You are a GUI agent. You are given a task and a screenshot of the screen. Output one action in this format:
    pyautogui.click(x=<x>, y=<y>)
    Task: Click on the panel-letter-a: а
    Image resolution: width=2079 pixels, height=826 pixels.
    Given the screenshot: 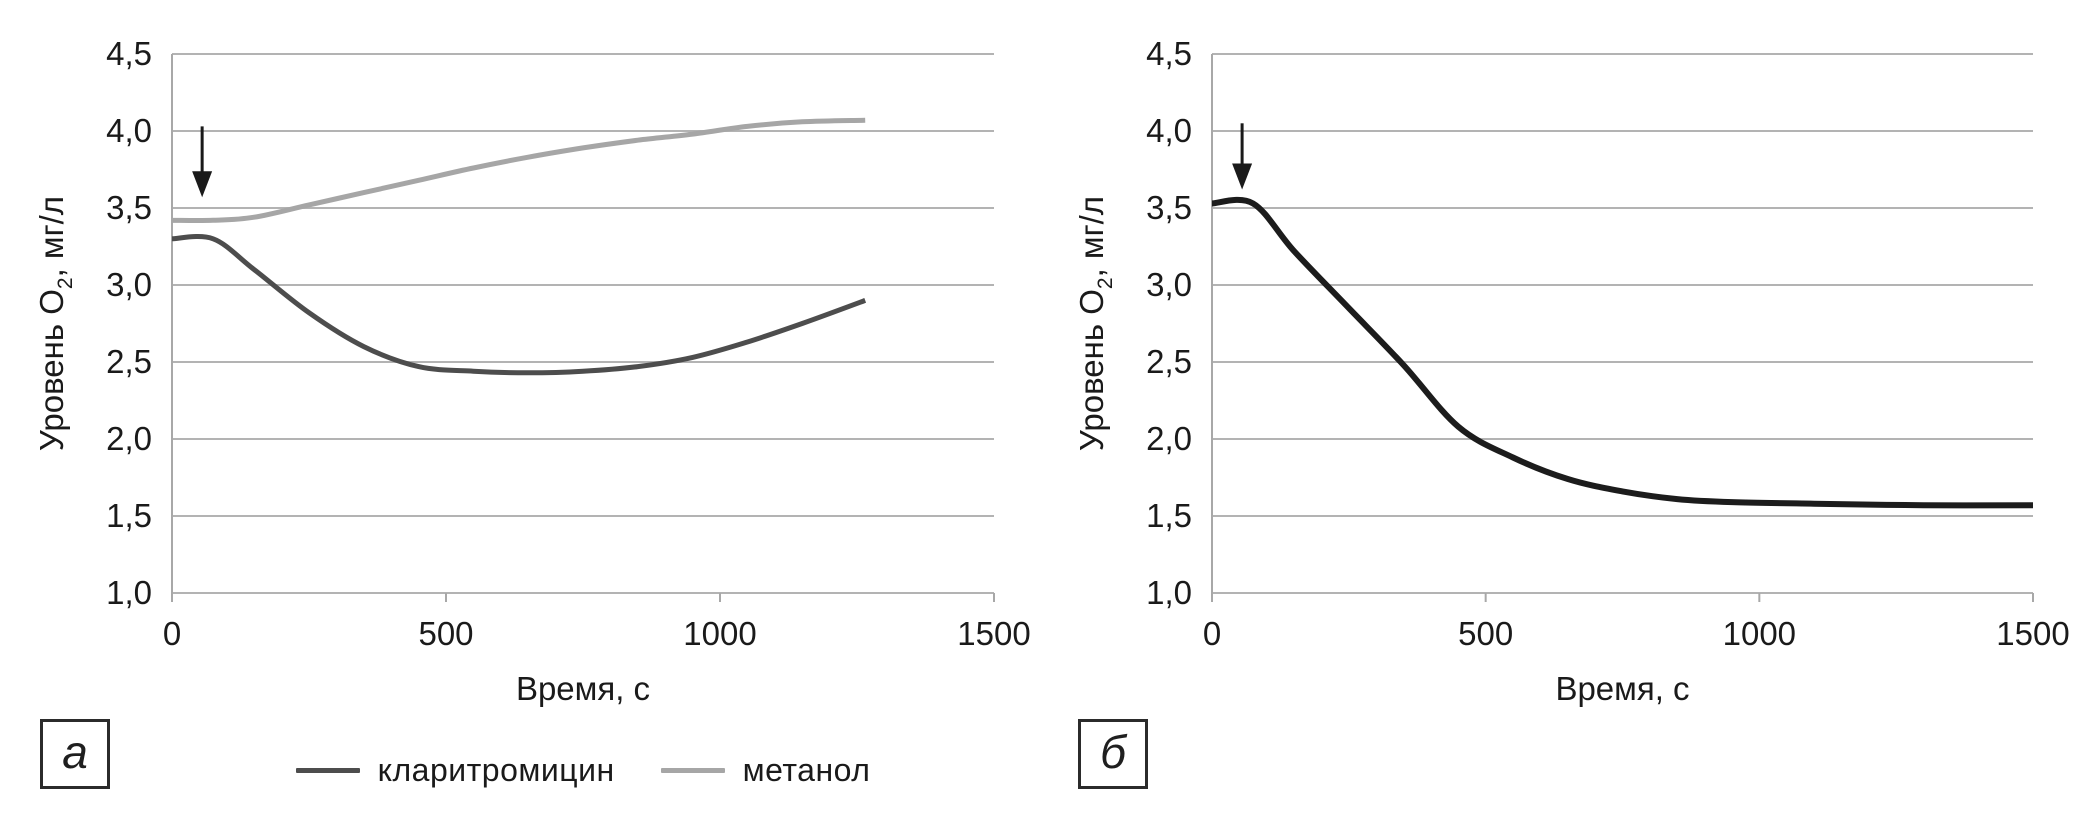 What is the action you would take?
    pyautogui.click(x=75, y=752)
    